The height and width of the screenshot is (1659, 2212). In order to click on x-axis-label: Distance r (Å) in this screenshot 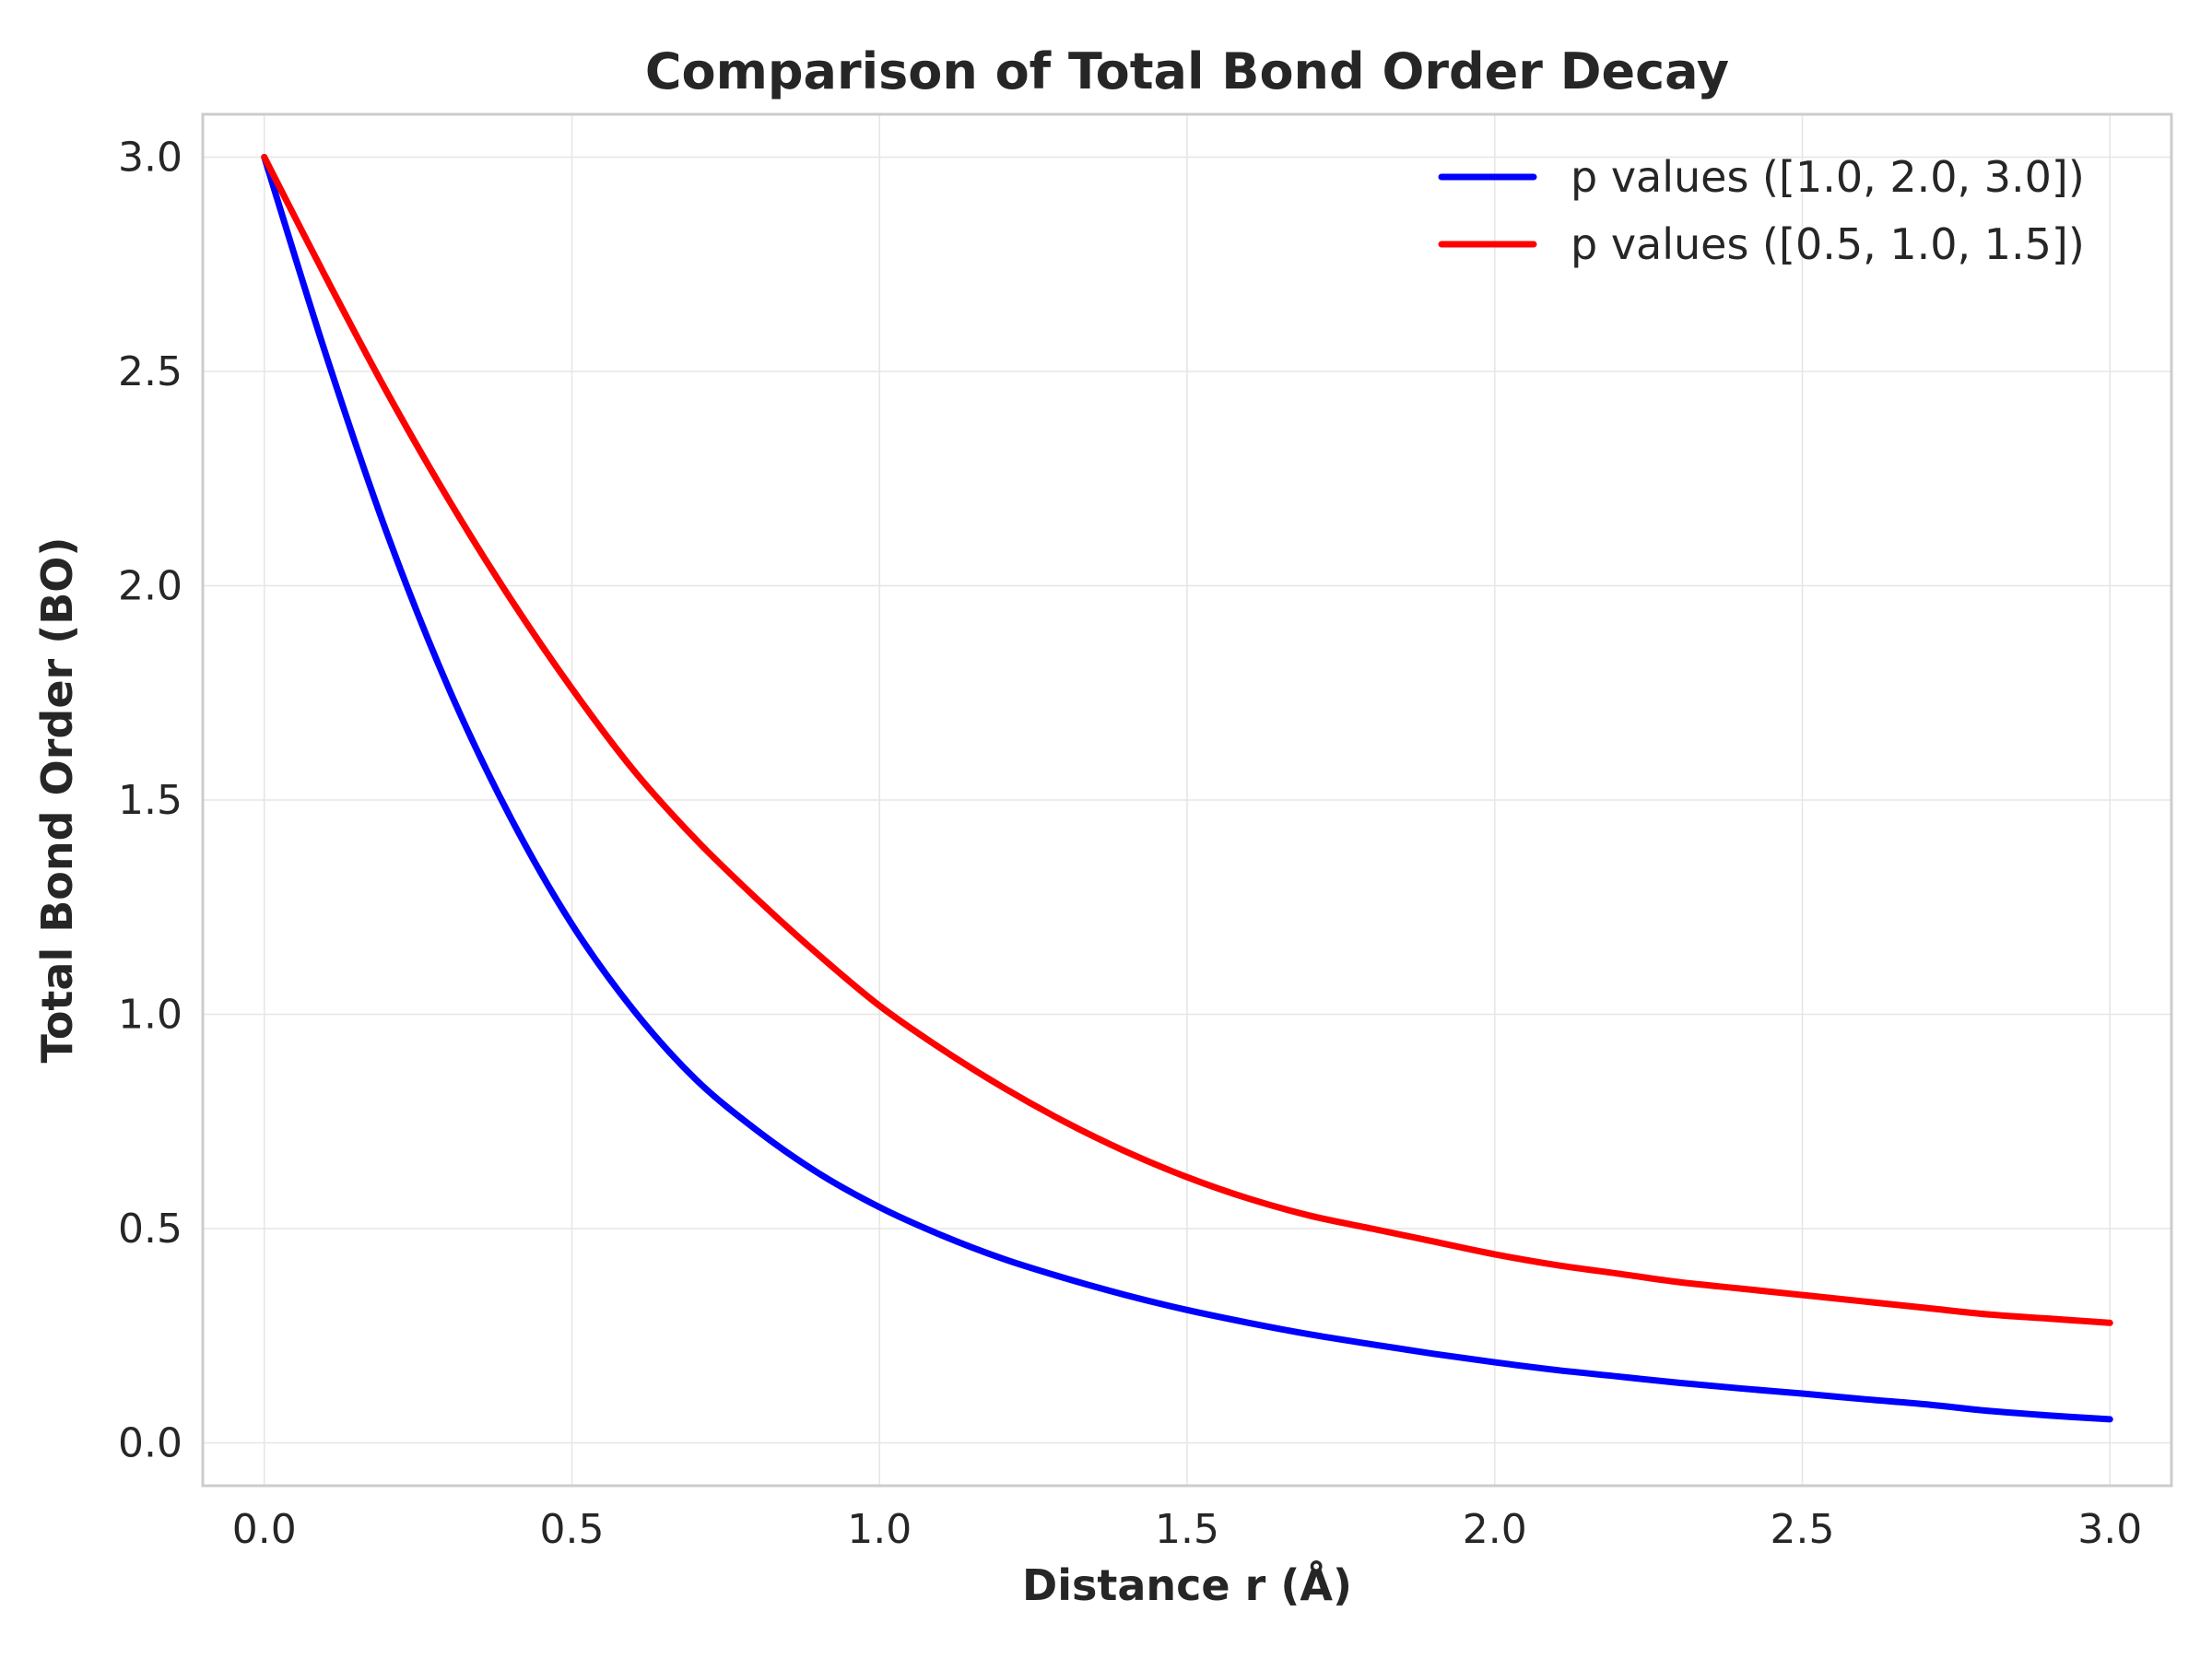, I will do `click(1187, 1585)`.